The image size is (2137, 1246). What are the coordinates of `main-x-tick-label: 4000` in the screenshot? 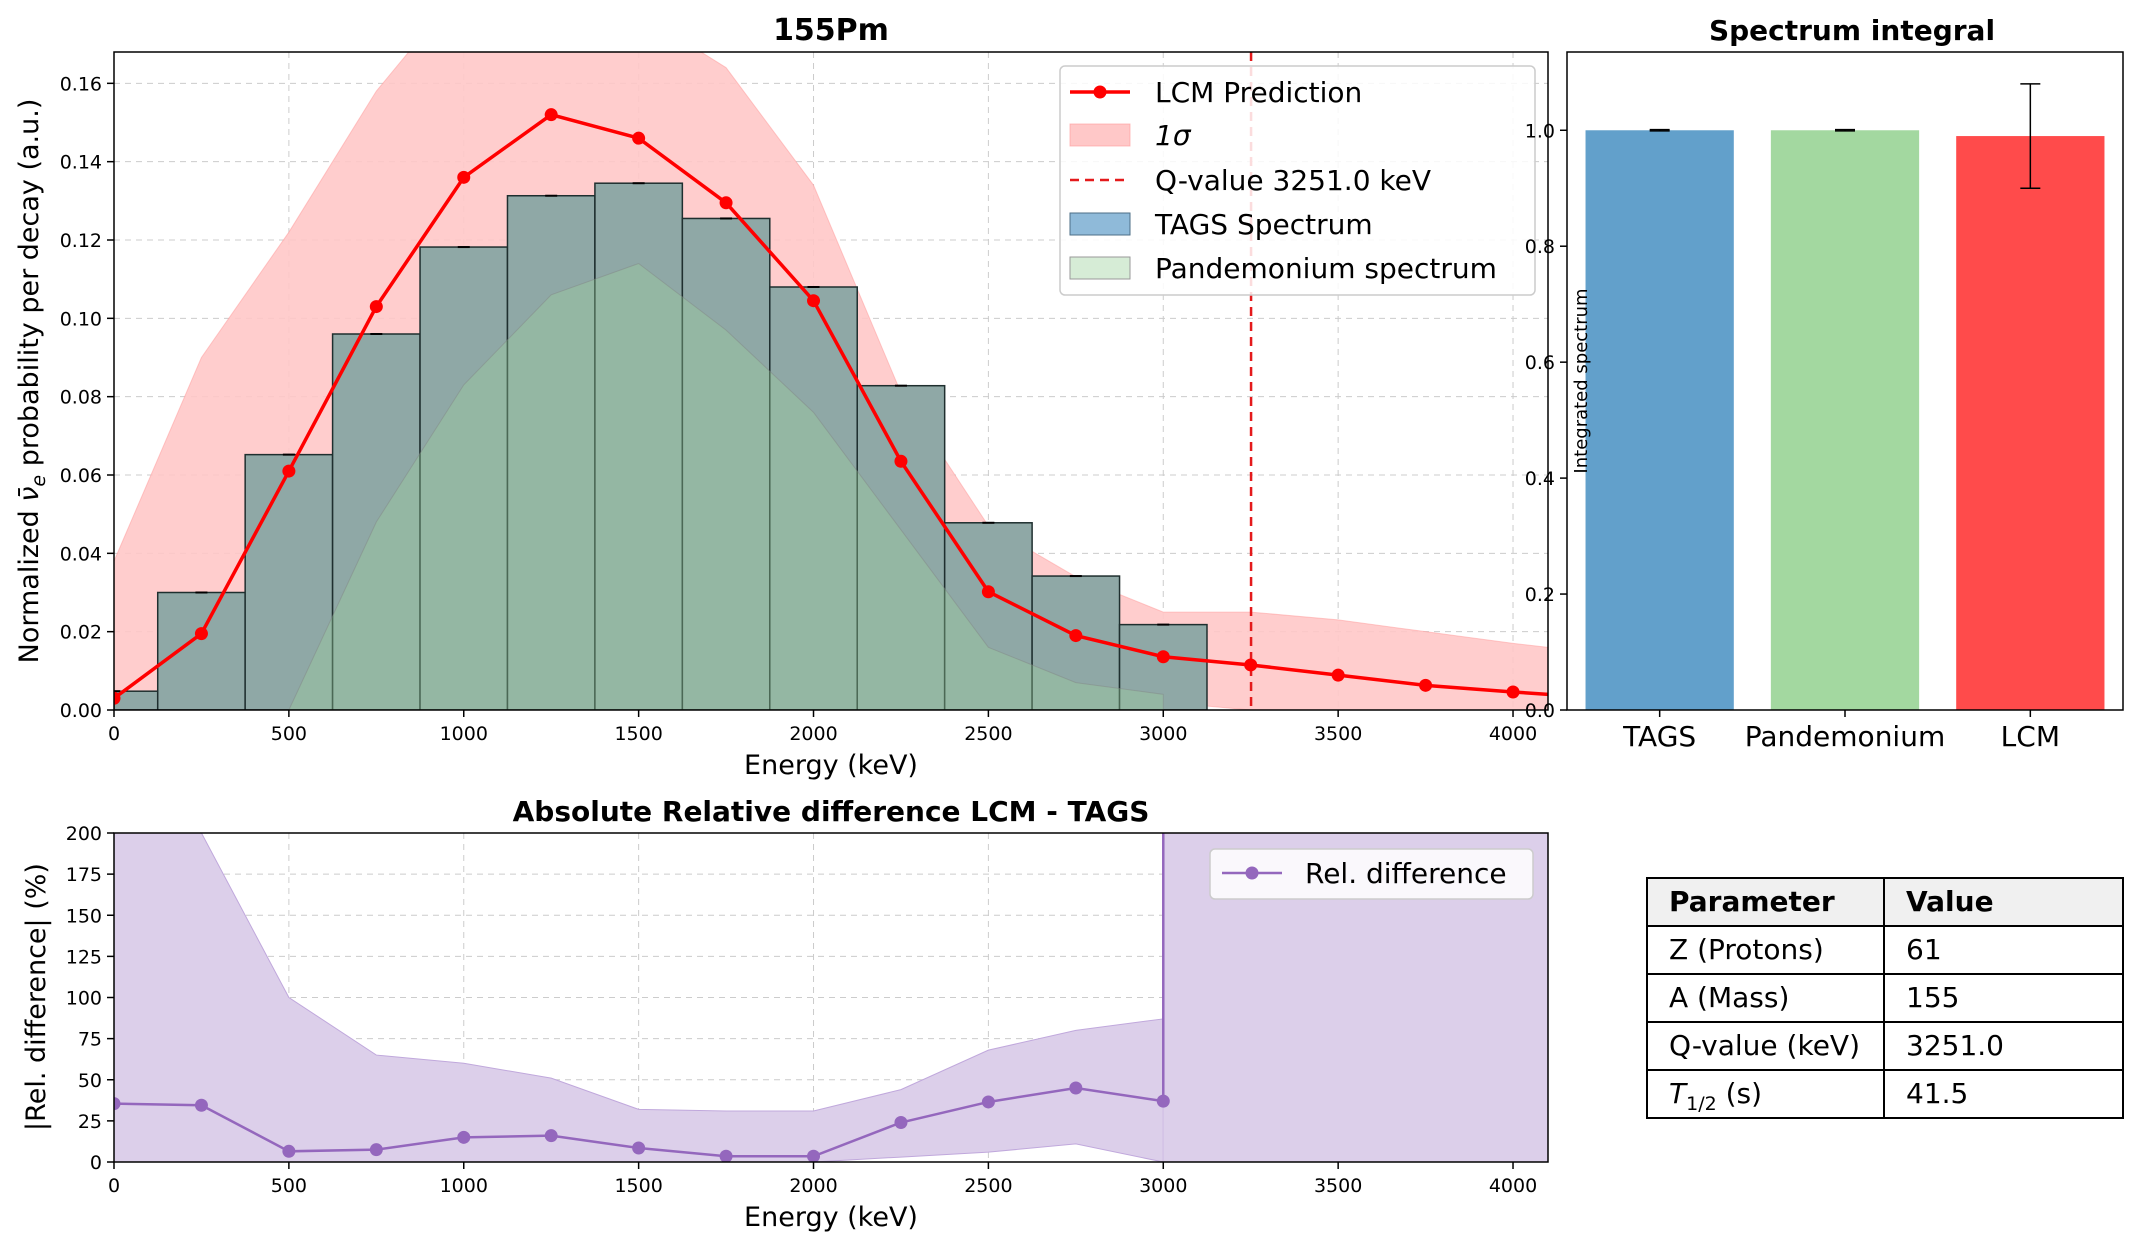 It's located at (1513, 734).